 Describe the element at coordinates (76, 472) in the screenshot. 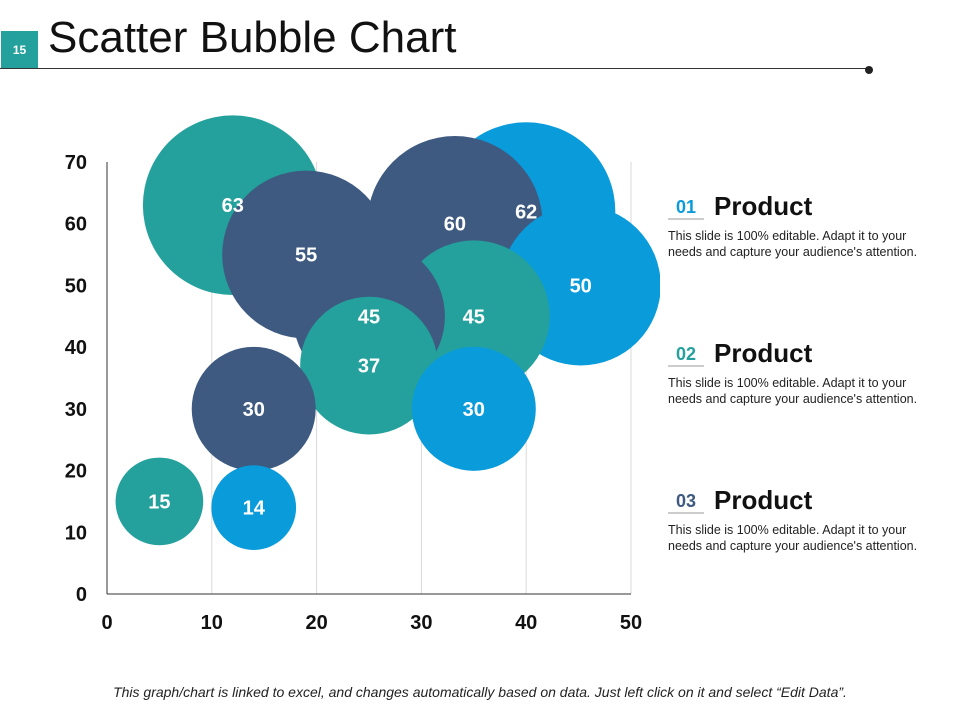

I see `y-tick-label: 20` at that location.